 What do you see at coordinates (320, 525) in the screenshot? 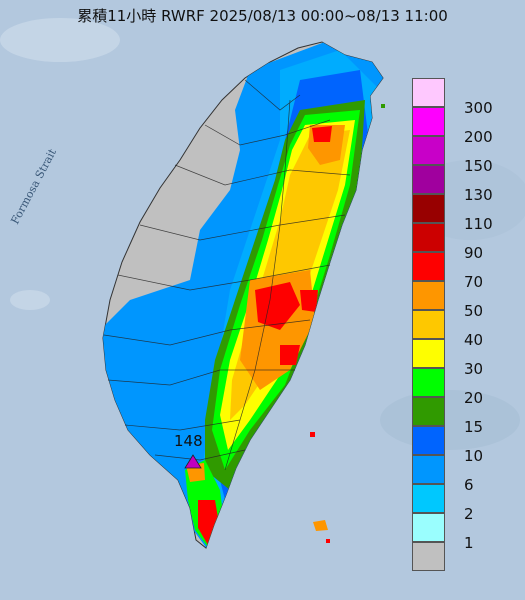
I see `orchid-island` at bounding box center [320, 525].